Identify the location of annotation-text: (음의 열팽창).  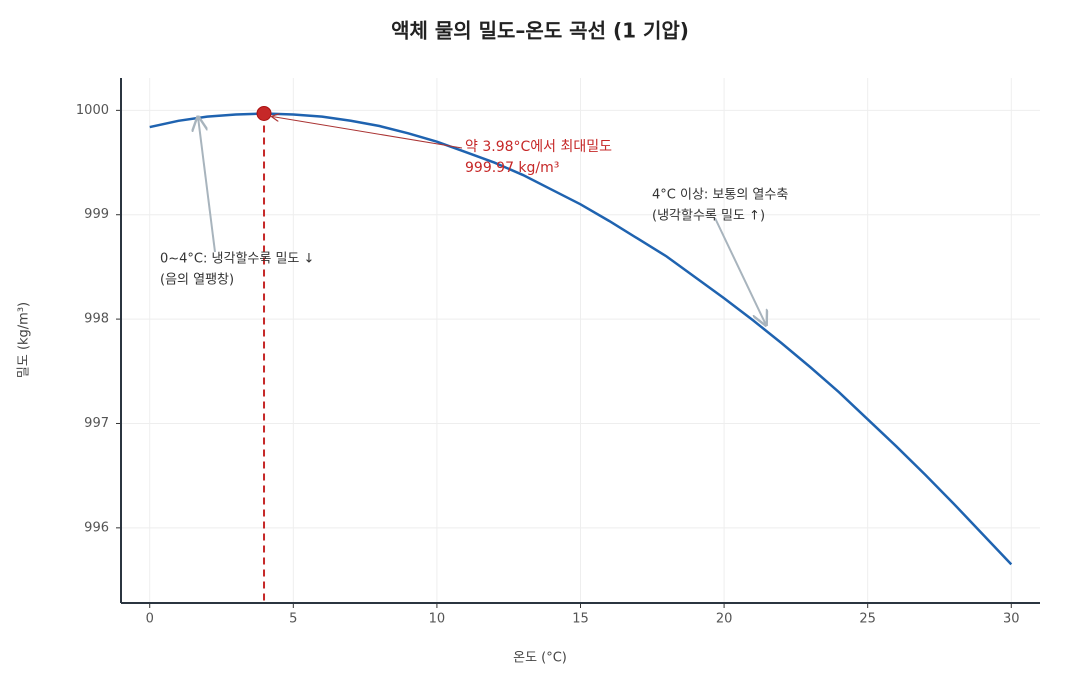
(197, 280).